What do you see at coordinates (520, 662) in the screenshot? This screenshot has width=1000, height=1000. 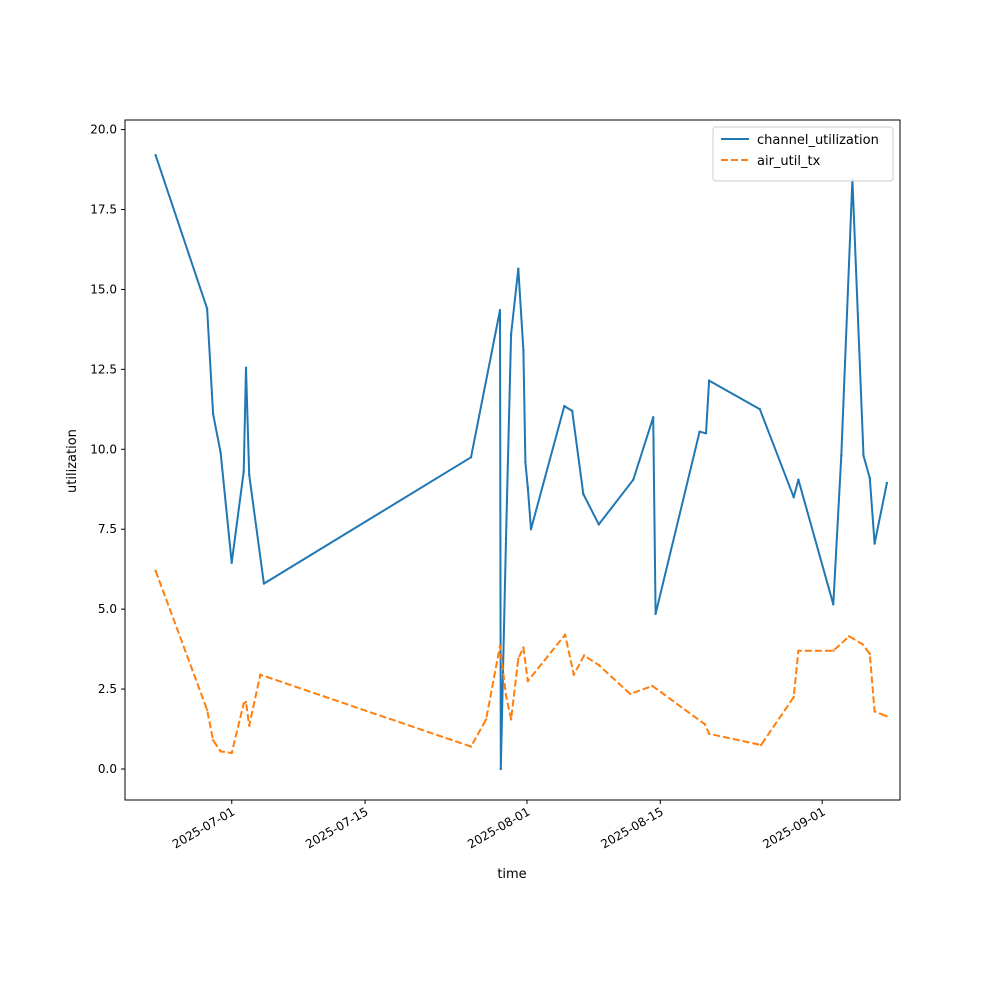 I see `series-line-air_util_tx` at bounding box center [520, 662].